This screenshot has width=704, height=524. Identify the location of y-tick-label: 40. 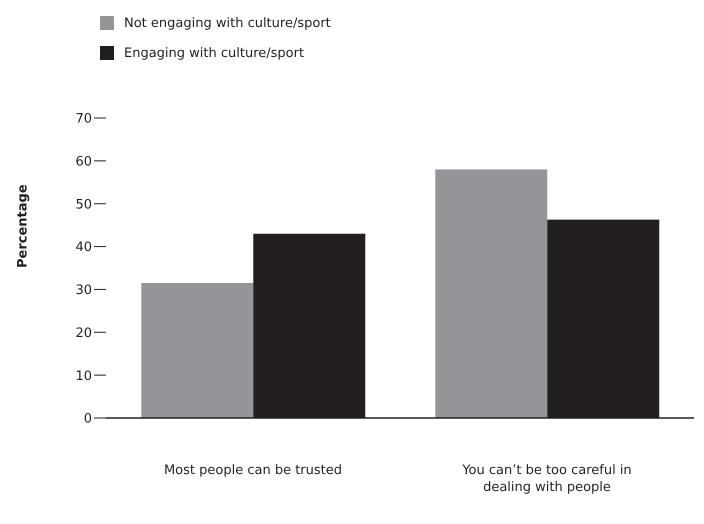
(83, 248).